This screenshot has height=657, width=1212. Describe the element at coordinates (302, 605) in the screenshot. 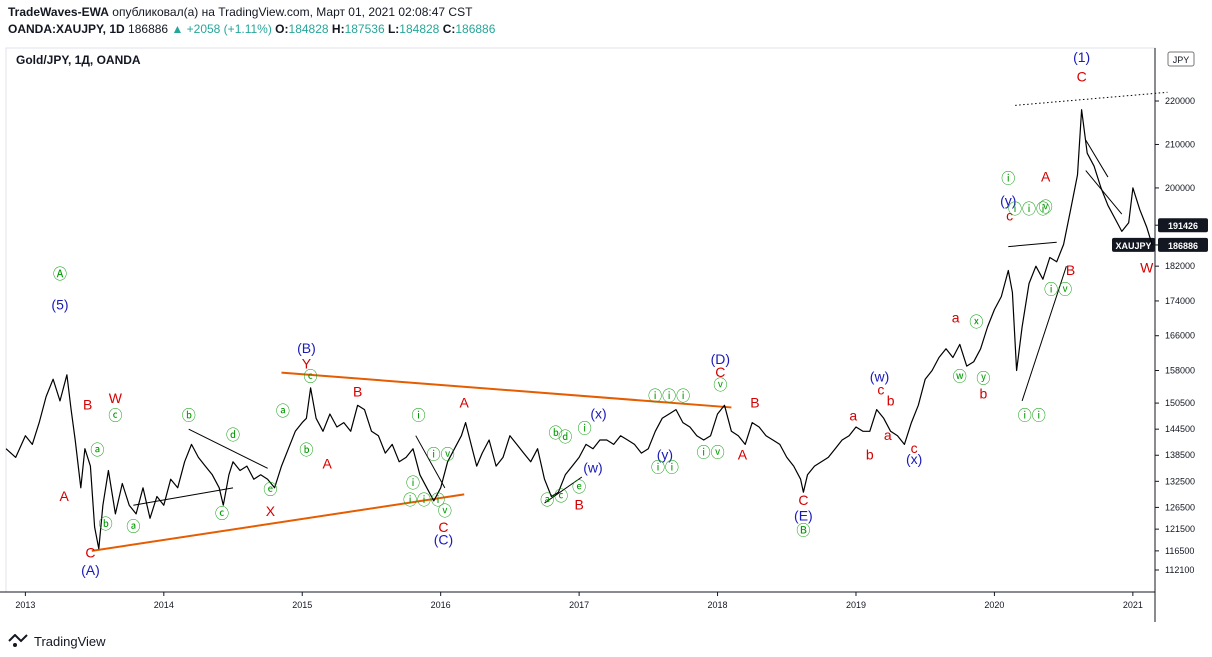

I see `x-tick-label: 2015` at that location.